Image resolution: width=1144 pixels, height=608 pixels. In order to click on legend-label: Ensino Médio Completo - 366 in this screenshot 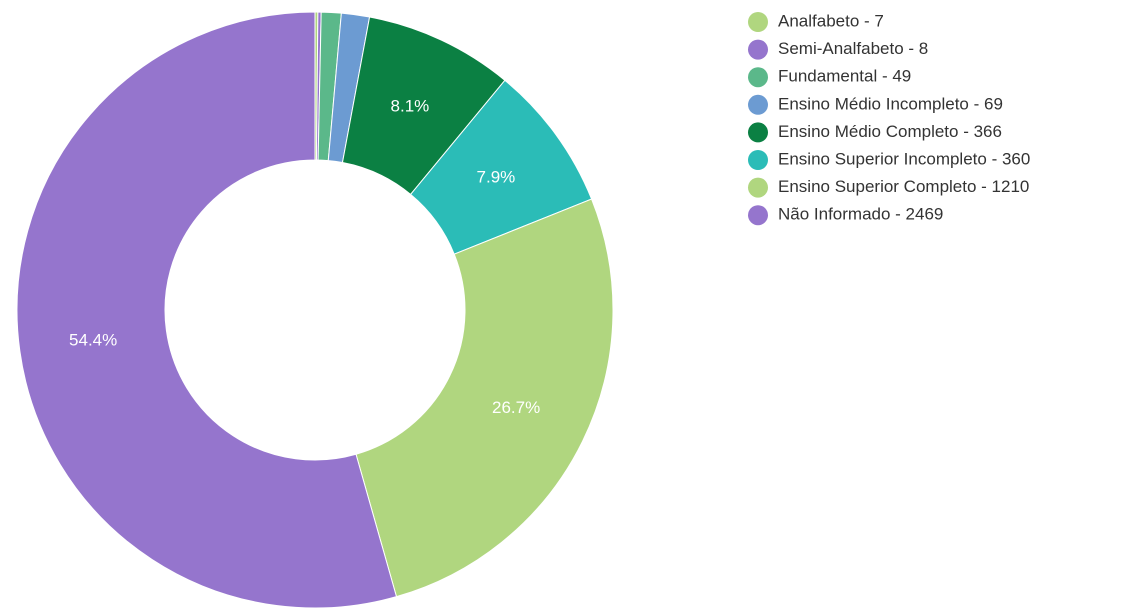, I will do `click(890, 131)`.